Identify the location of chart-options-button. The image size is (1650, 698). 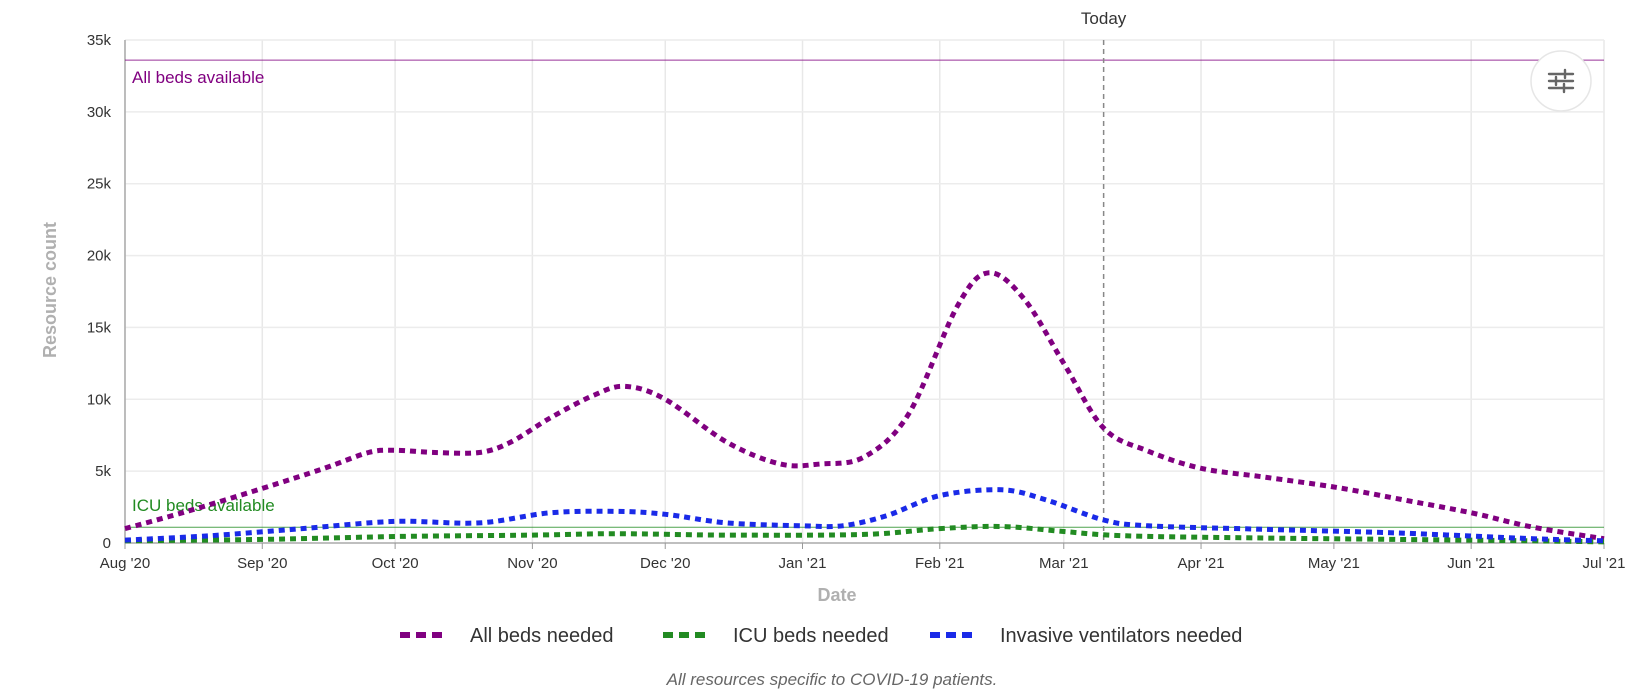
(1561, 81).